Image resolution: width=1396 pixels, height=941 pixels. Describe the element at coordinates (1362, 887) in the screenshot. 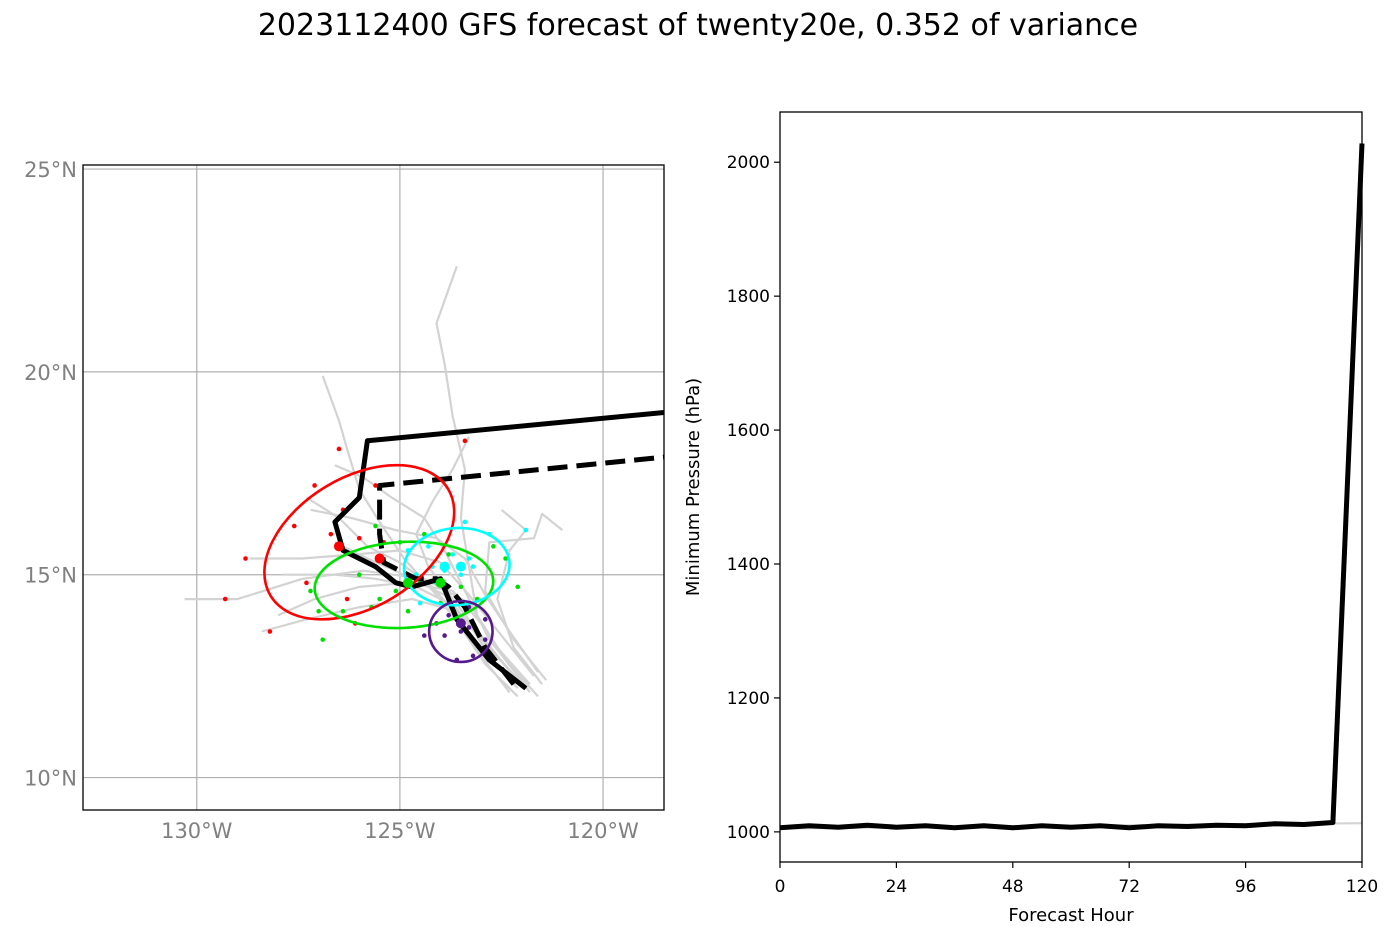

I see `x-tick-label: 120` at that location.